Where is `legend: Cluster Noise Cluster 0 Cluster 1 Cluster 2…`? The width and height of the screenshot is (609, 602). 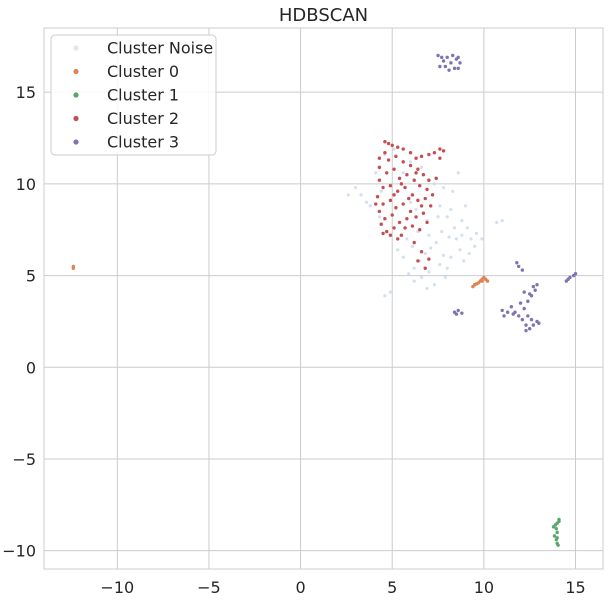
legend: Cluster Noise Cluster 0 Cluster 1 Cluster 2… is located at coordinates (133, 95).